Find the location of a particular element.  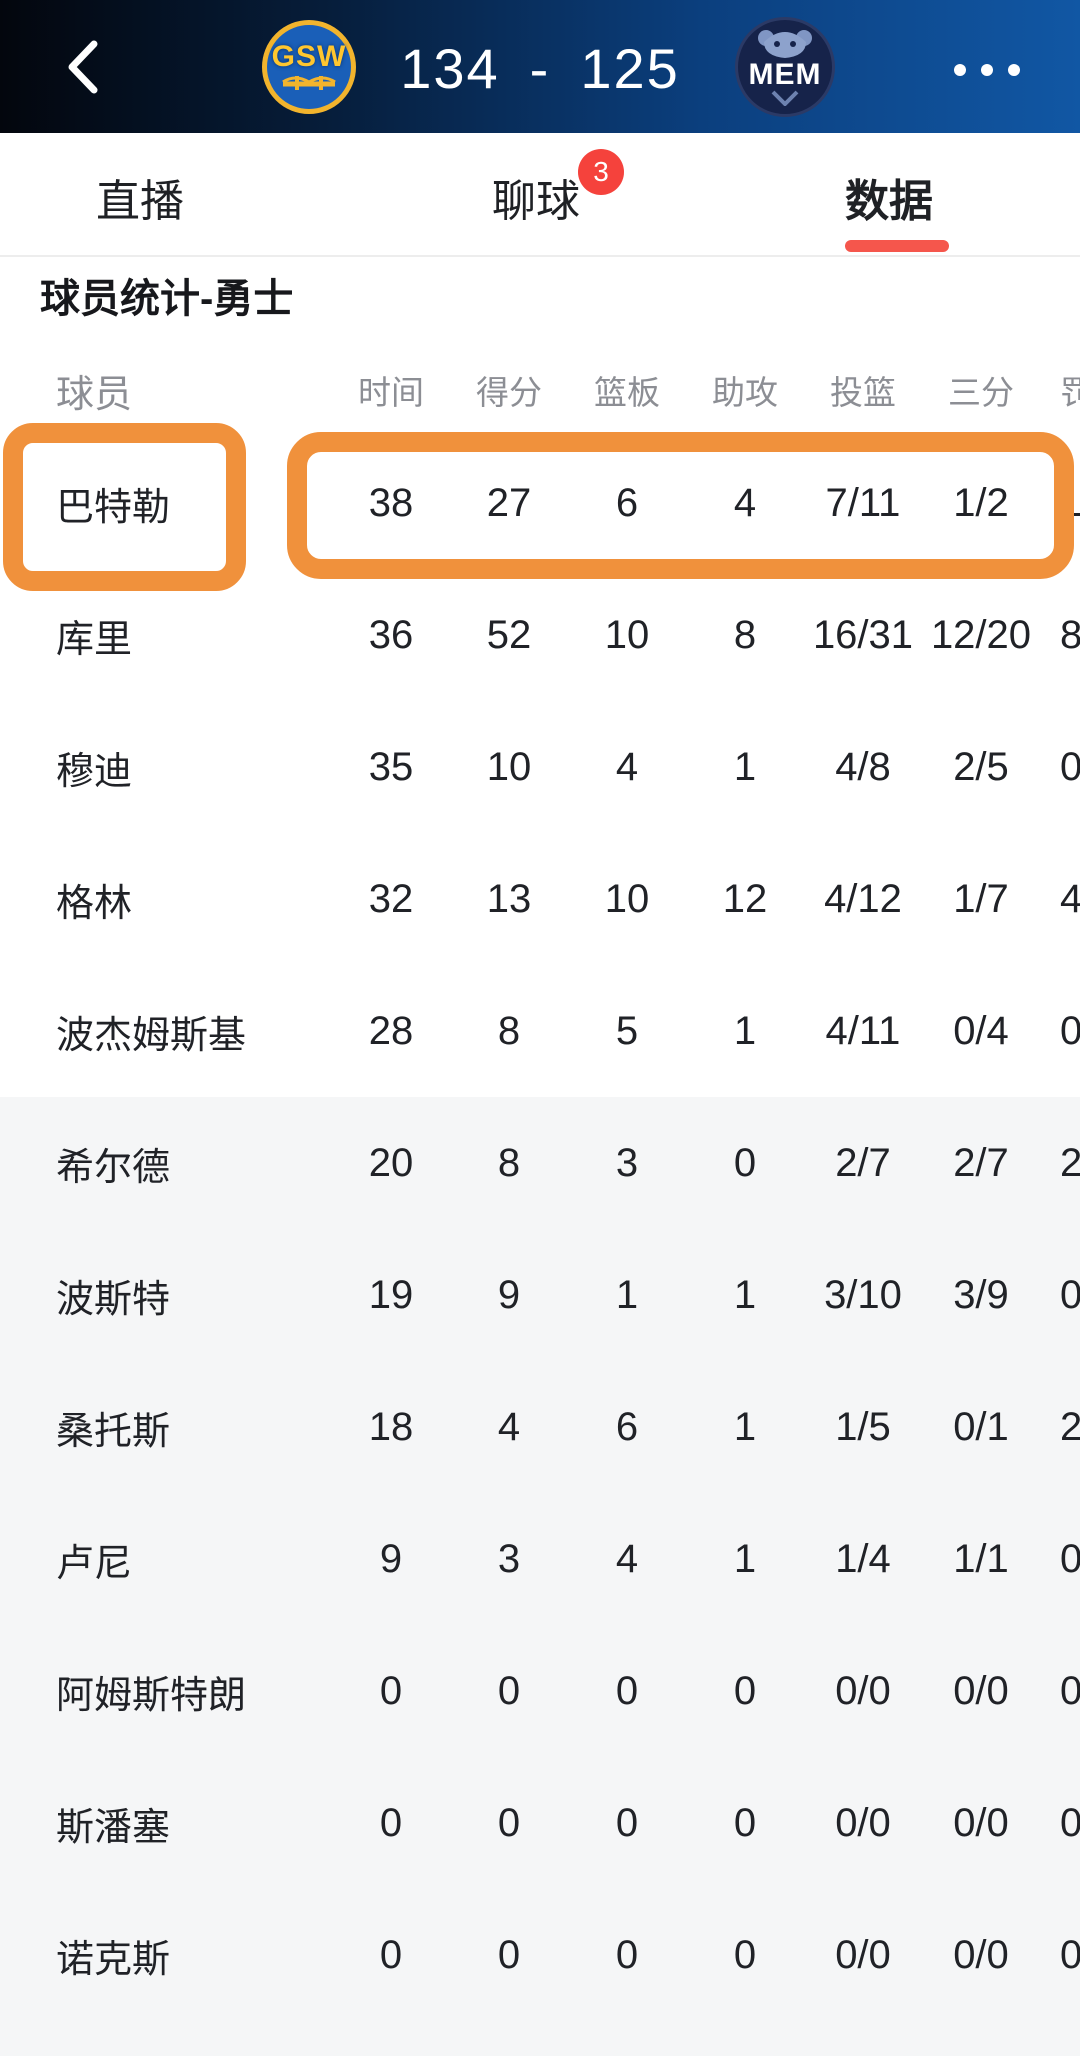

column-header: 篮板 is located at coordinates (627, 392).